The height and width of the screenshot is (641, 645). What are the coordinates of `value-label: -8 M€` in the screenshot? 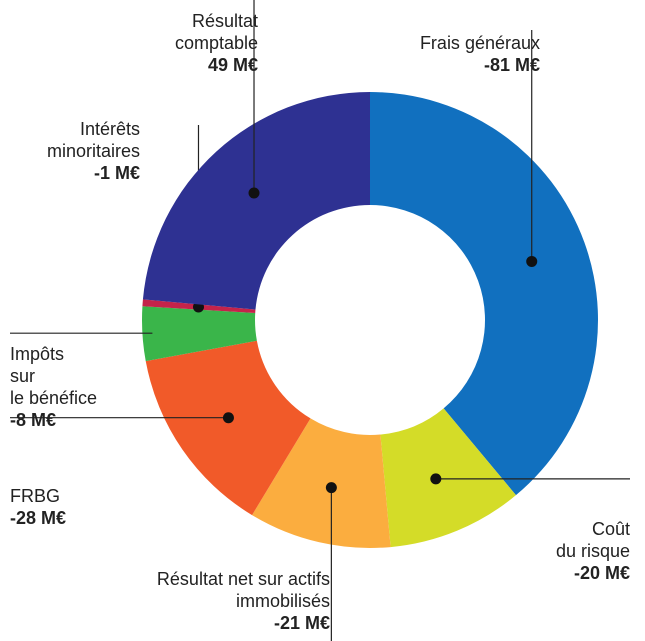 It's located at (33, 420).